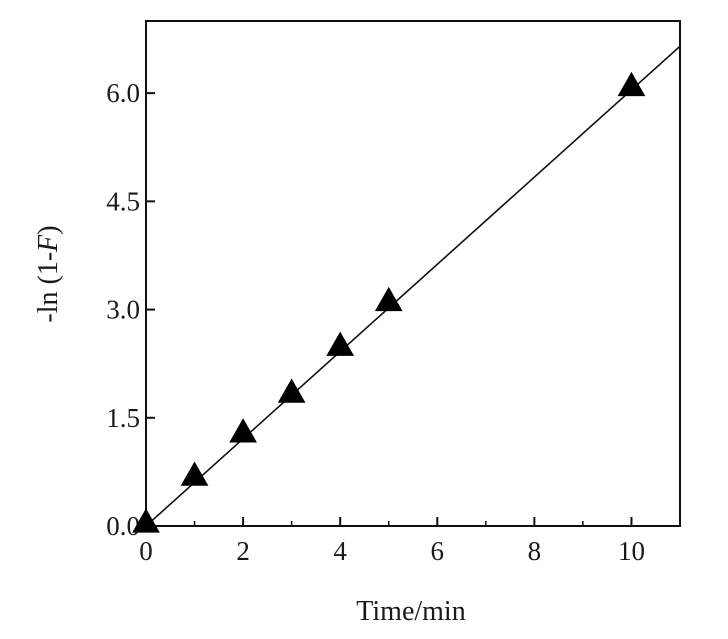 Image resolution: width=728 pixels, height=639 pixels. I want to click on y-axis-ticks: 0.0 1.5 3.0 4.5 6.0, so click(130, 309).